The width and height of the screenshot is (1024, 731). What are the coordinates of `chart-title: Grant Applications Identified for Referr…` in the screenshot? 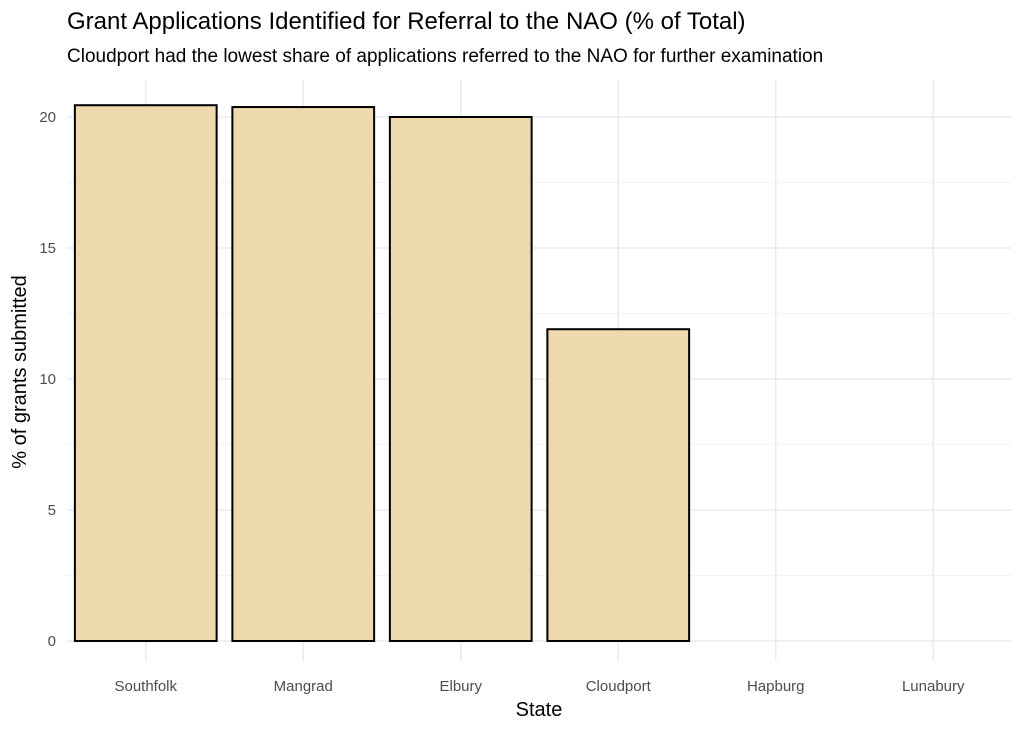 It's located at (406, 21).